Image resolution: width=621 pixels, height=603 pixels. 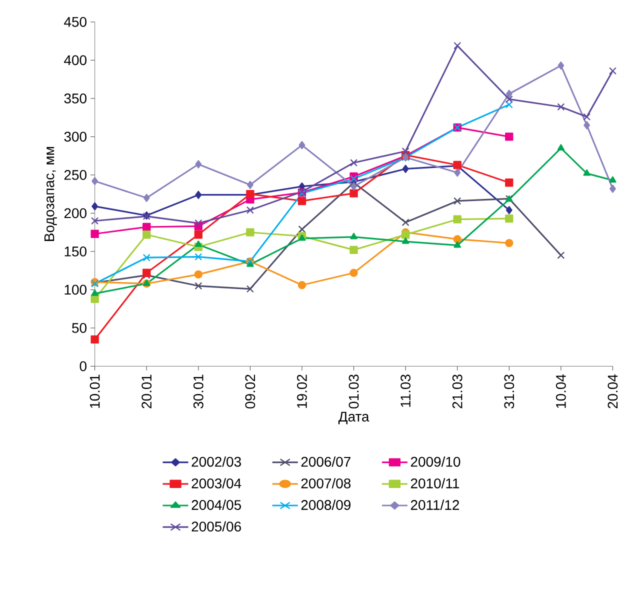 I want to click on x-tick-label: 21.03, so click(x=457, y=391).